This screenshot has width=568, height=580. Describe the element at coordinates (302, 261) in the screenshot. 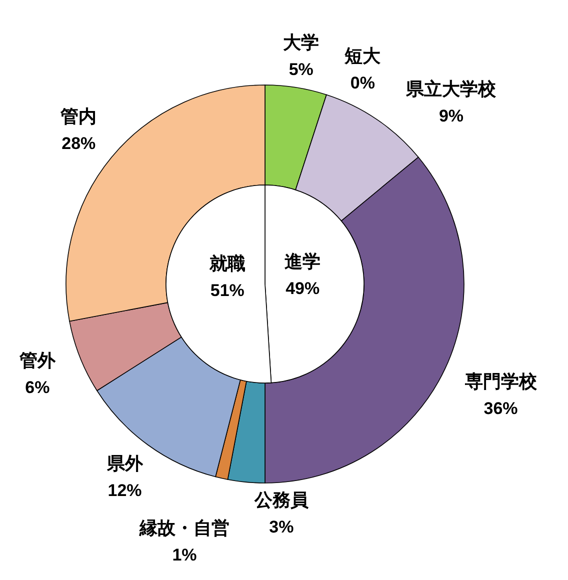

I see `slice-label: 進学` at that location.